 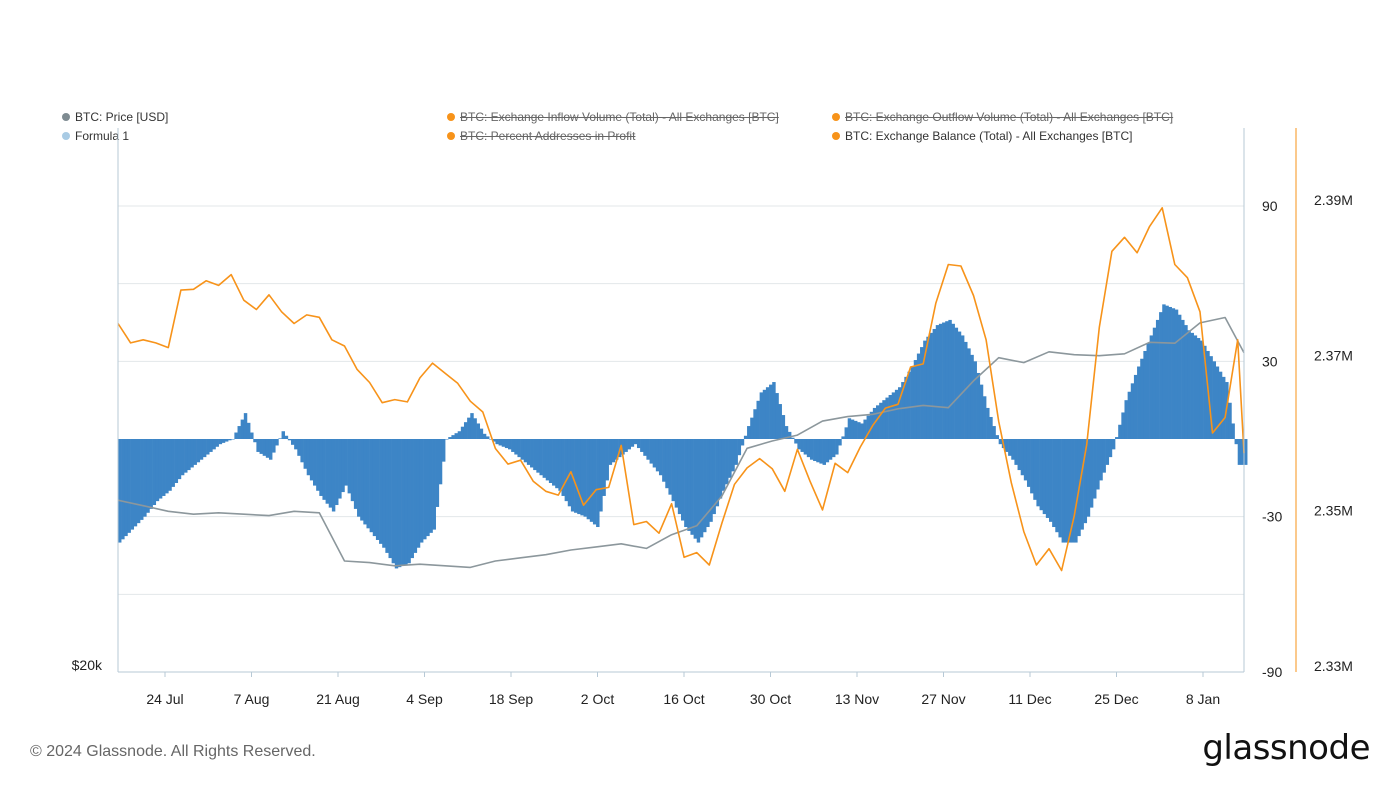 What do you see at coordinates (1029, 699) in the screenshot?
I see `x-tick-label: 11 Dec` at bounding box center [1029, 699].